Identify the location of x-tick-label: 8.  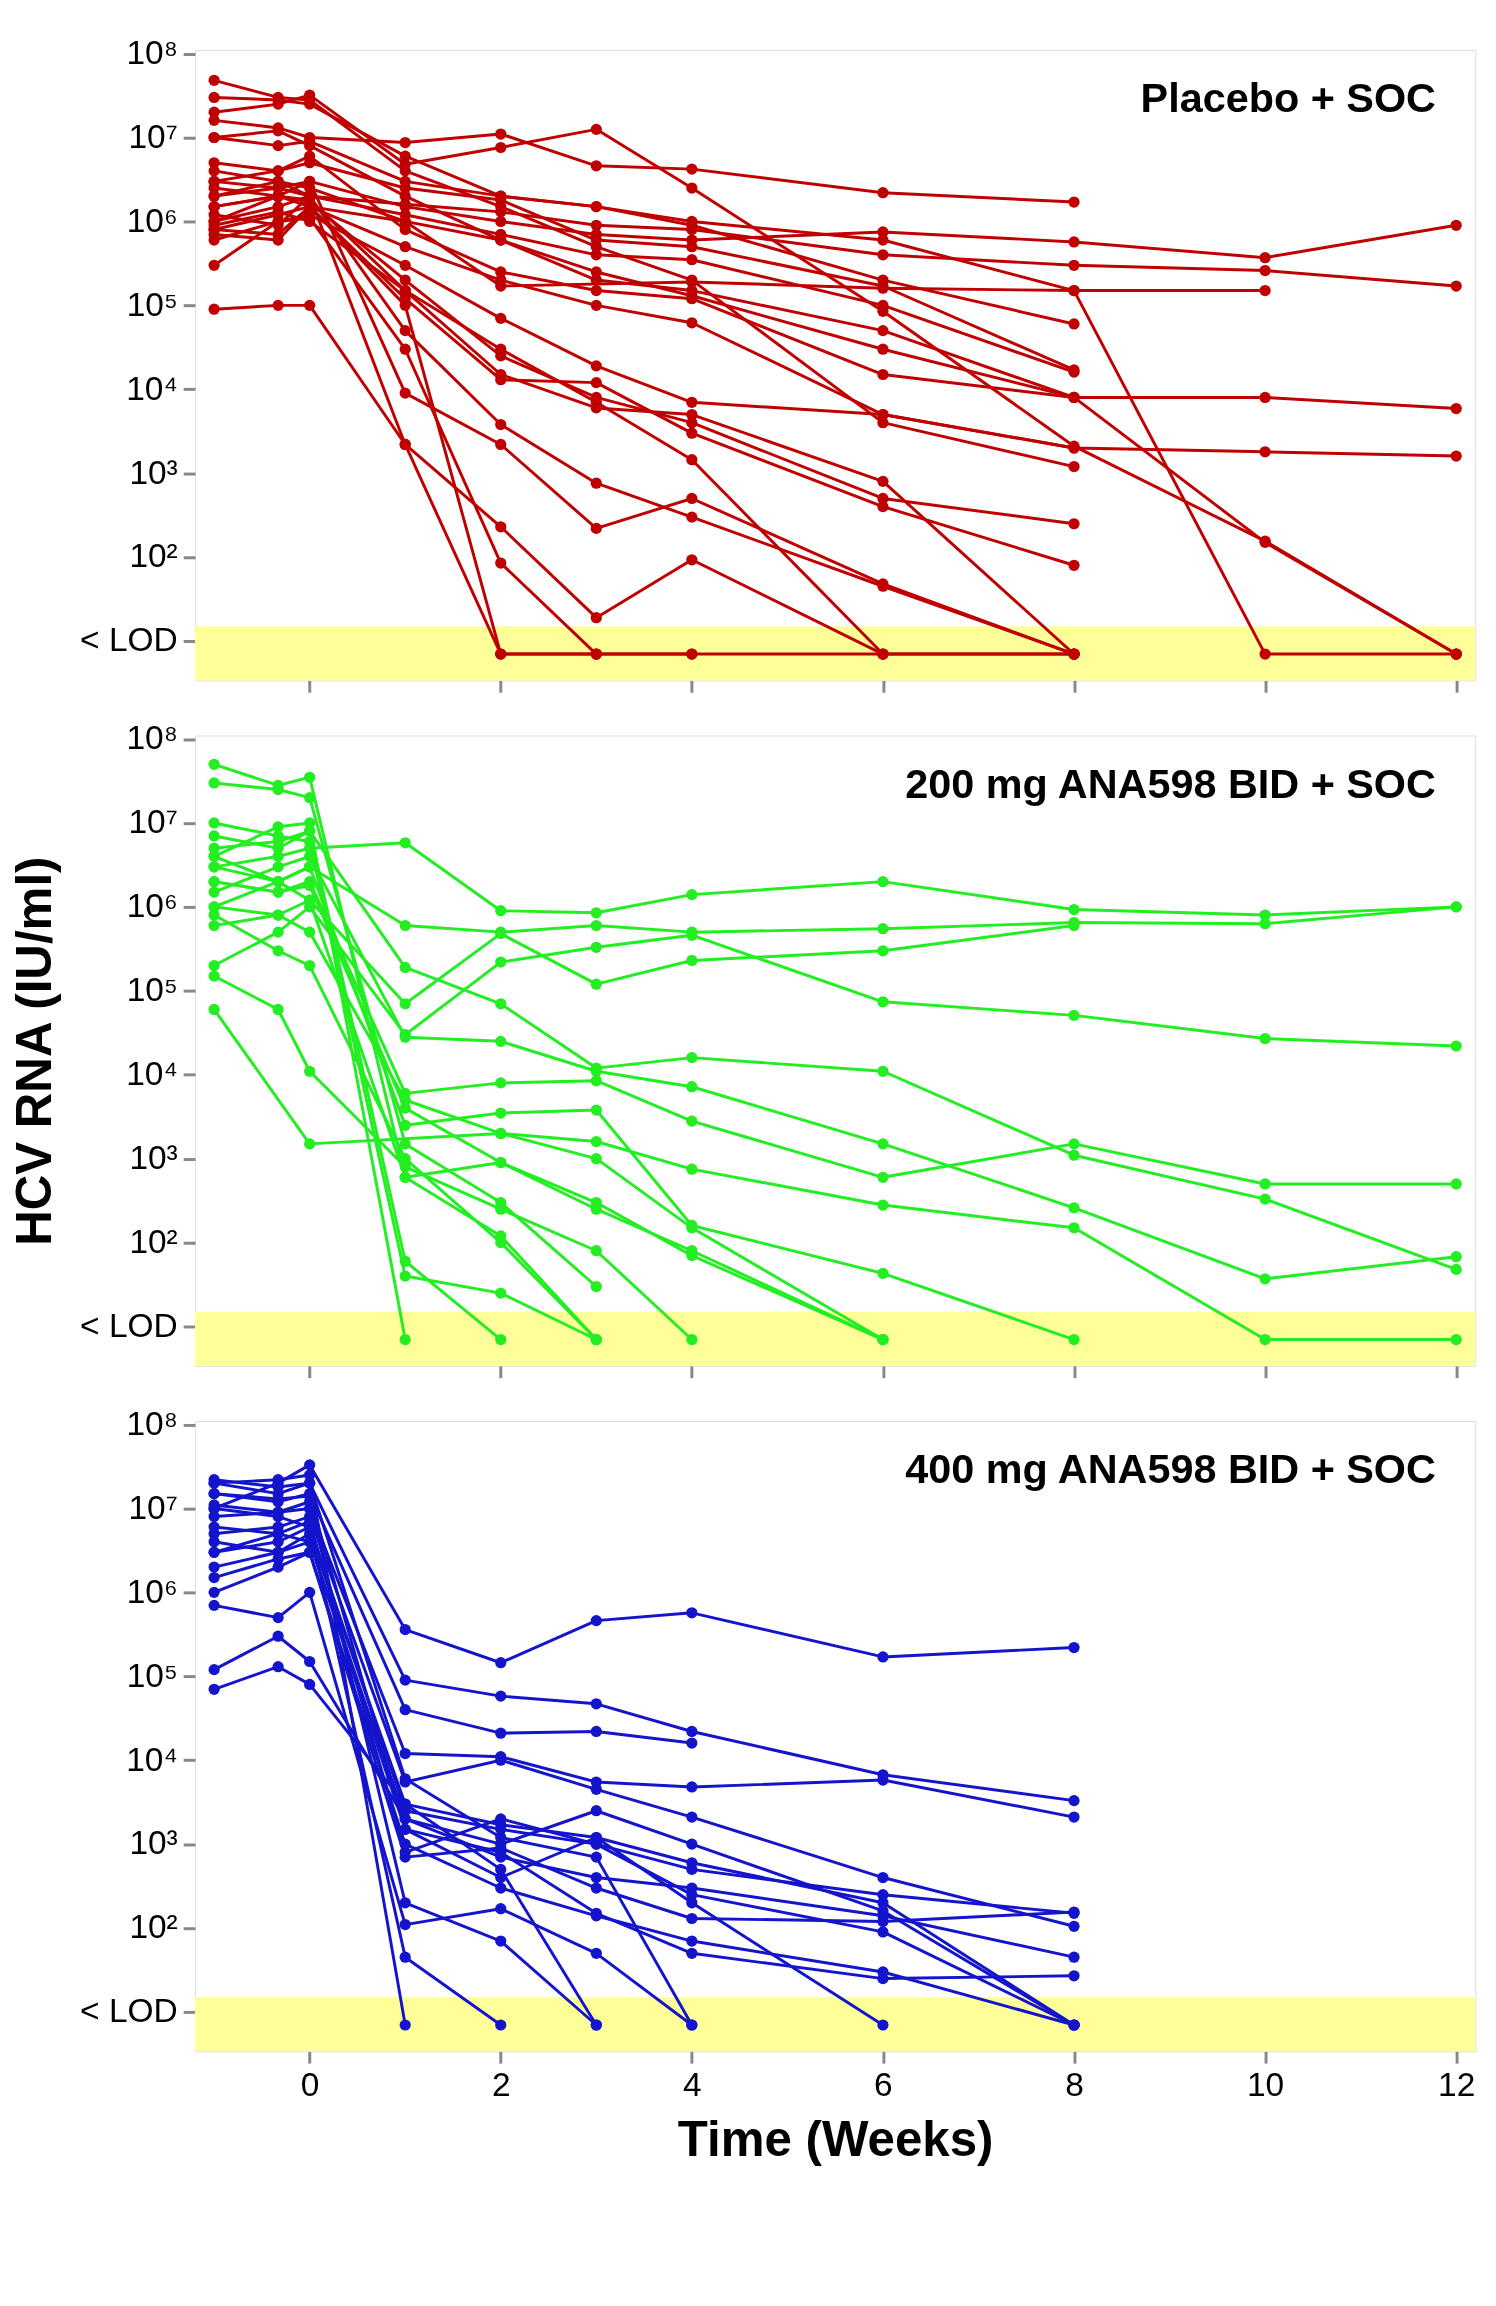
(1074, 2085).